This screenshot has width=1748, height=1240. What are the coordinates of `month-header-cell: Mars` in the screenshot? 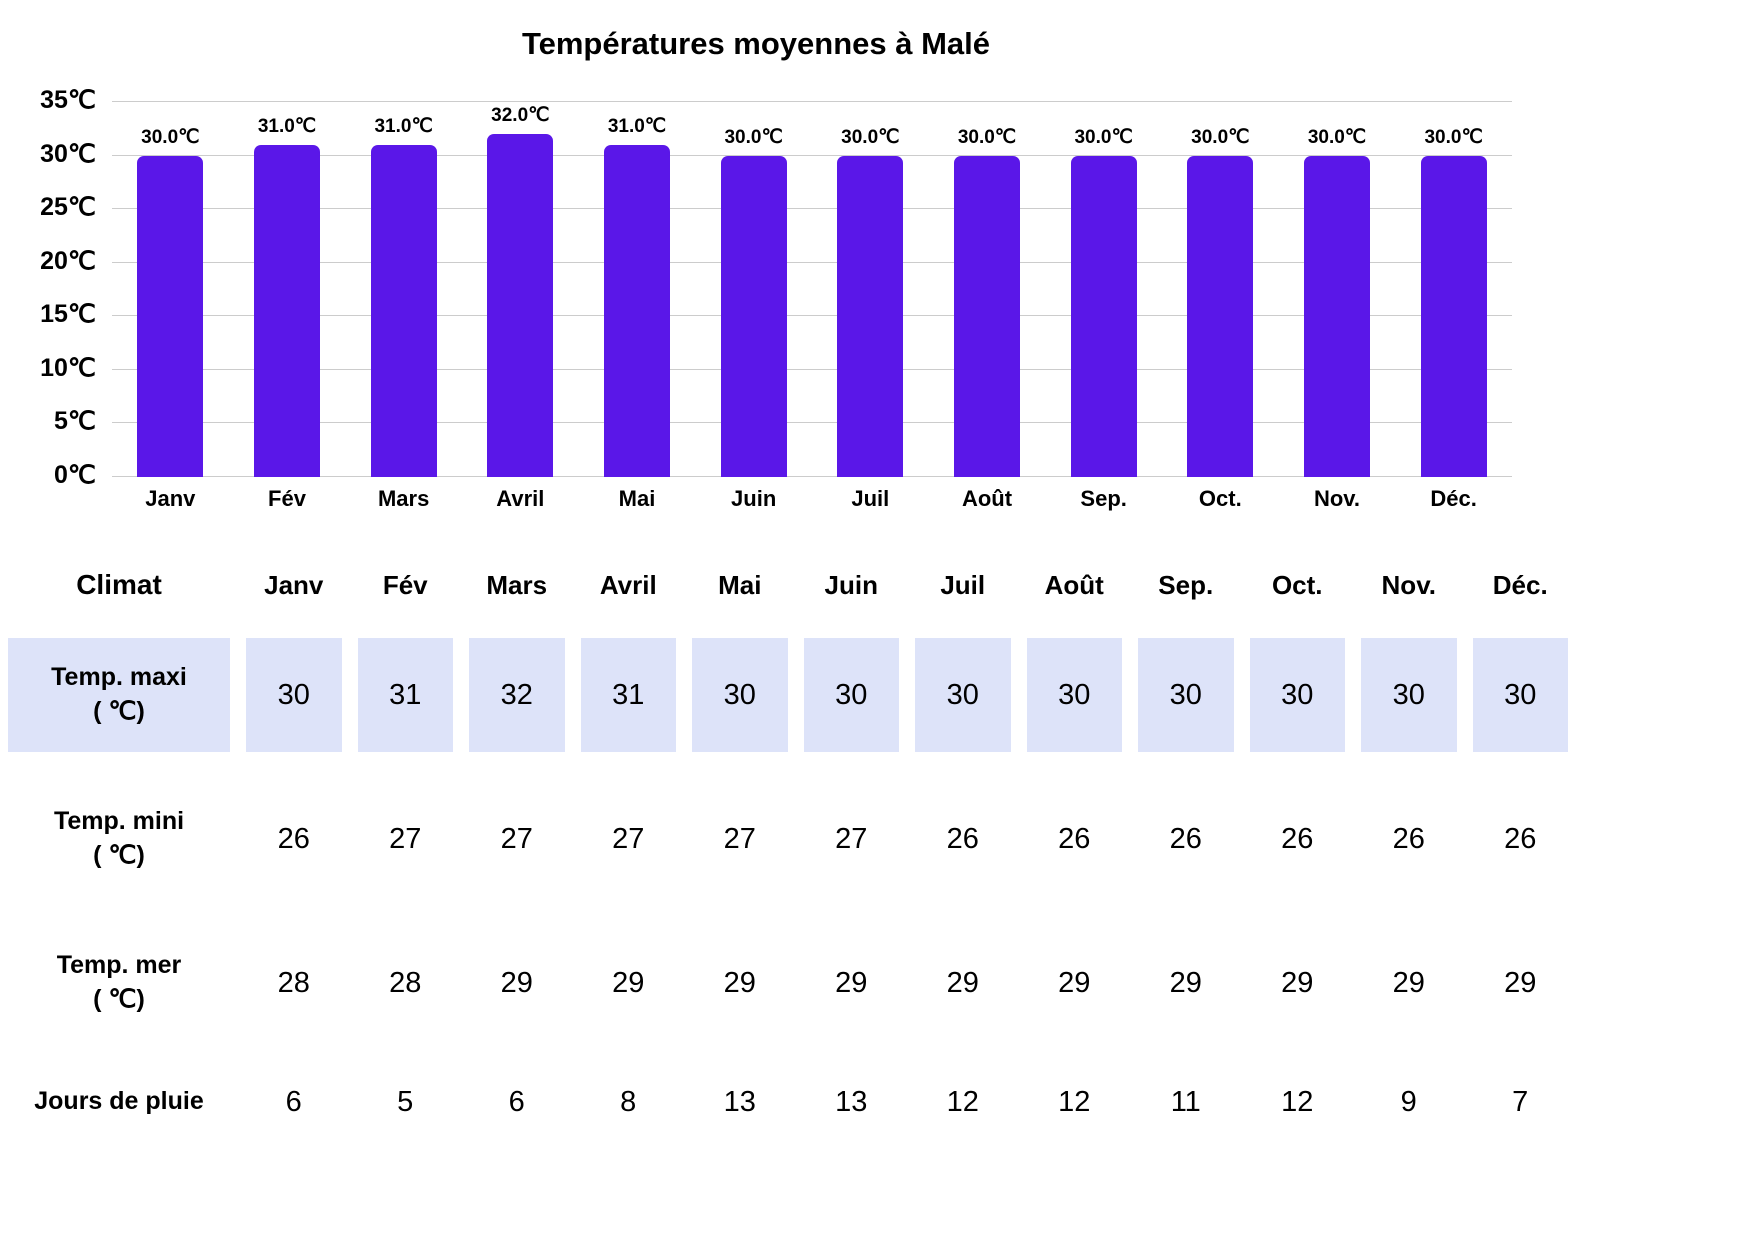 It's located at (517, 584).